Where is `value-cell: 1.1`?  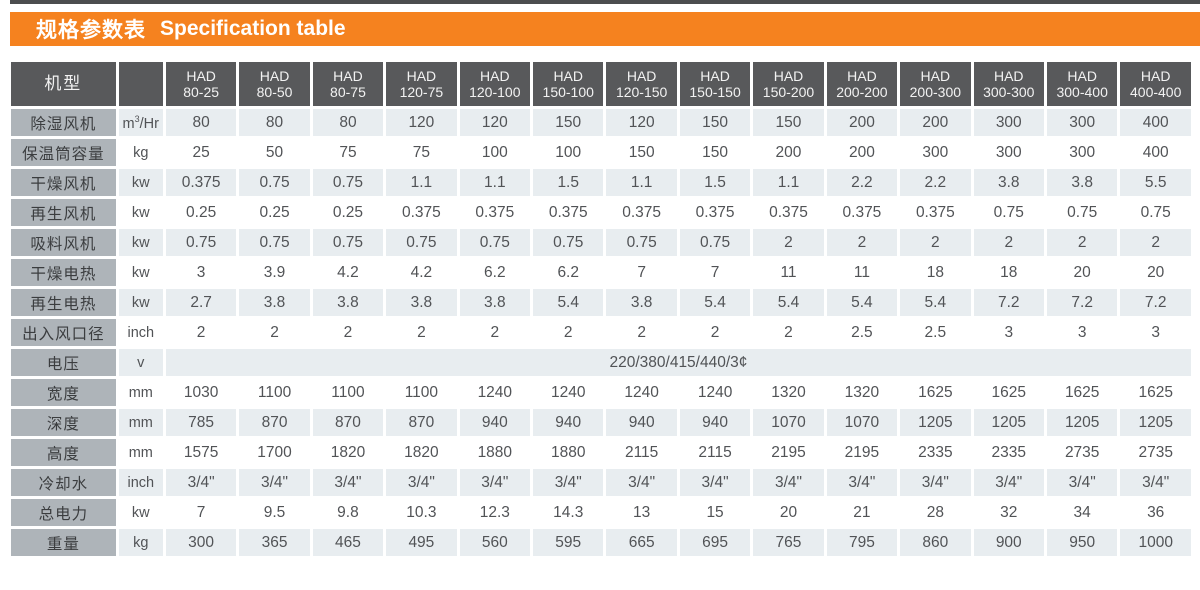 value-cell: 1.1 is located at coordinates (495, 182).